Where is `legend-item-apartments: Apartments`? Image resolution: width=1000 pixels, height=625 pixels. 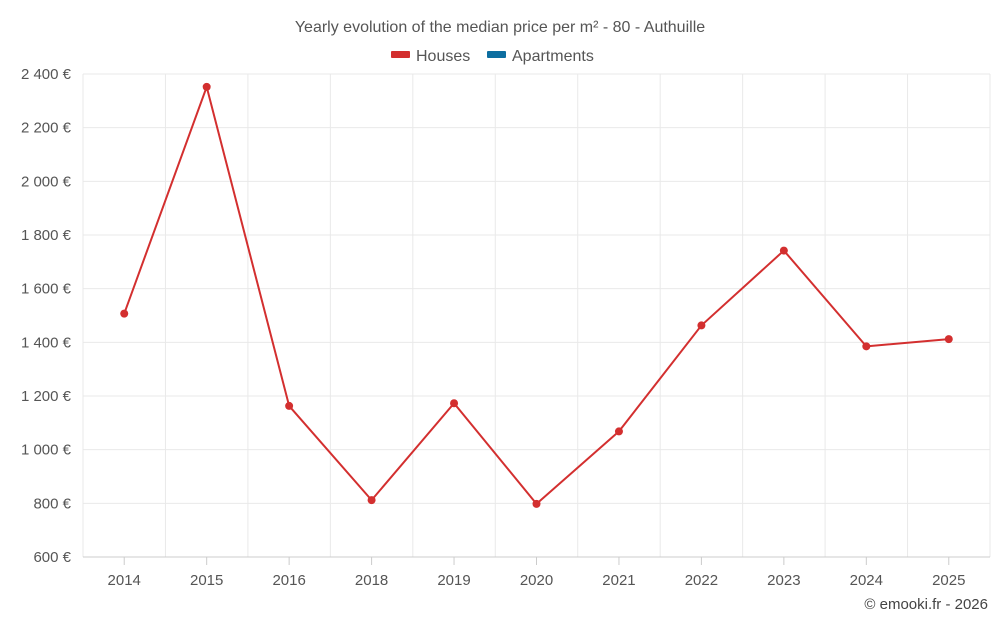
legend-item-apartments: Apartments is located at coordinates (540, 56).